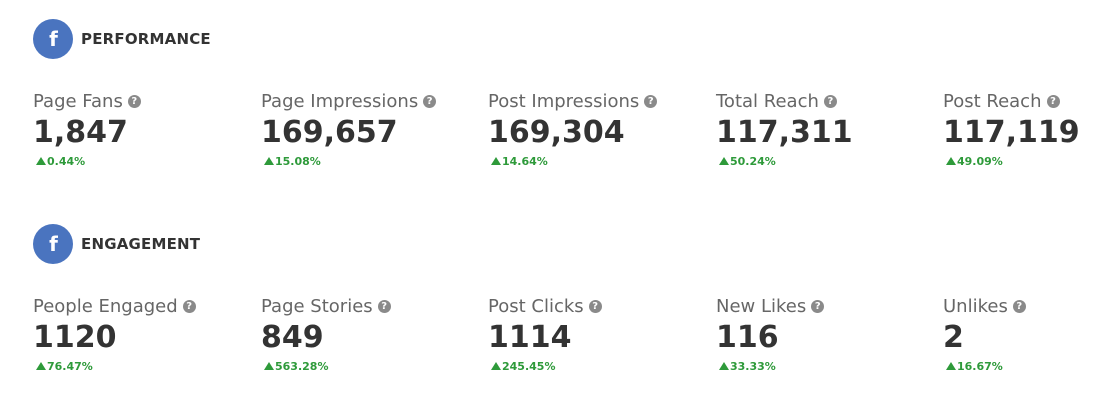 This screenshot has height=406, width=1097. Describe the element at coordinates (598, 334) in the screenshot. I see `metric-post-clicks: Post Clicks ? 1114 245.45%` at that location.